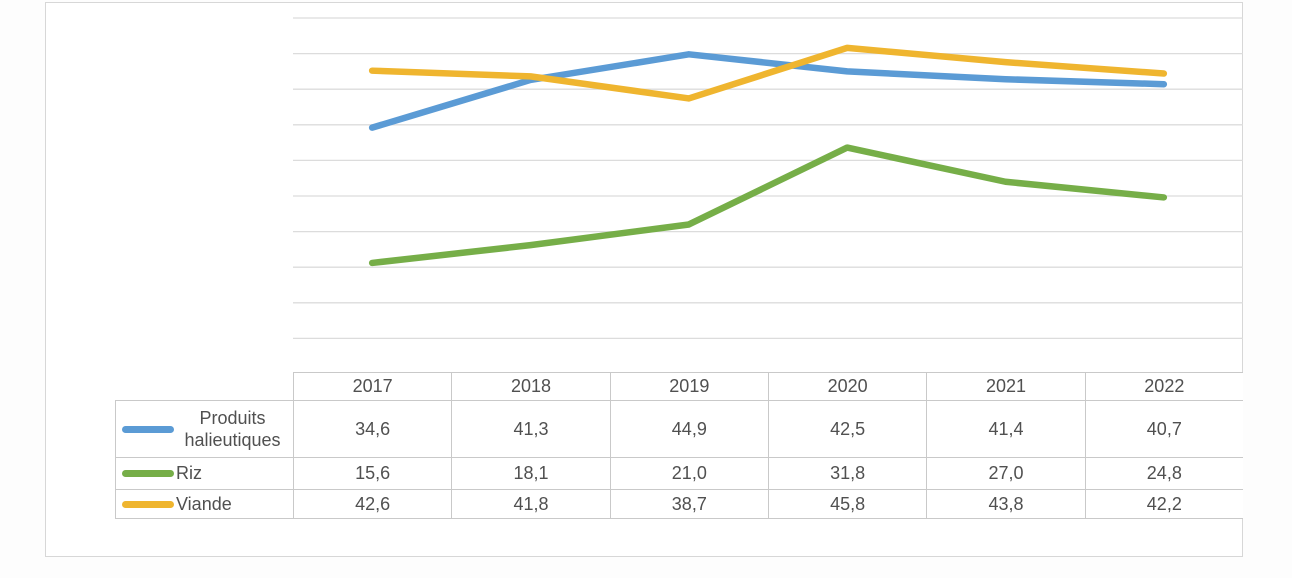 This screenshot has width=1292, height=578. I want to click on series-line-viande, so click(768, 73).